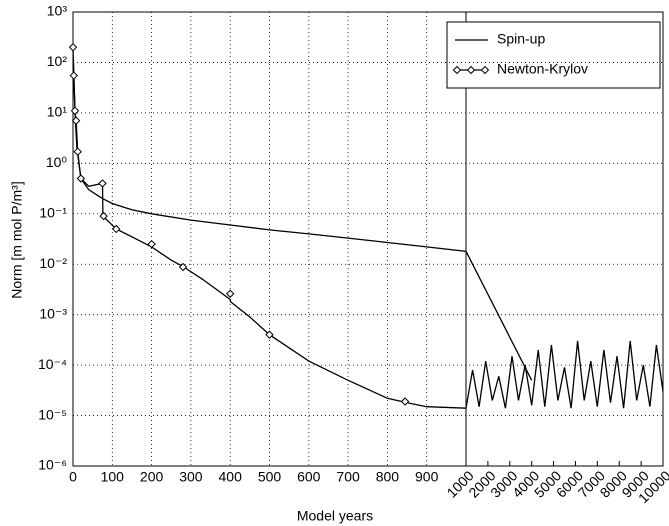 The image size is (669, 526). I want to click on x-tick-label: 600, so click(309, 477).